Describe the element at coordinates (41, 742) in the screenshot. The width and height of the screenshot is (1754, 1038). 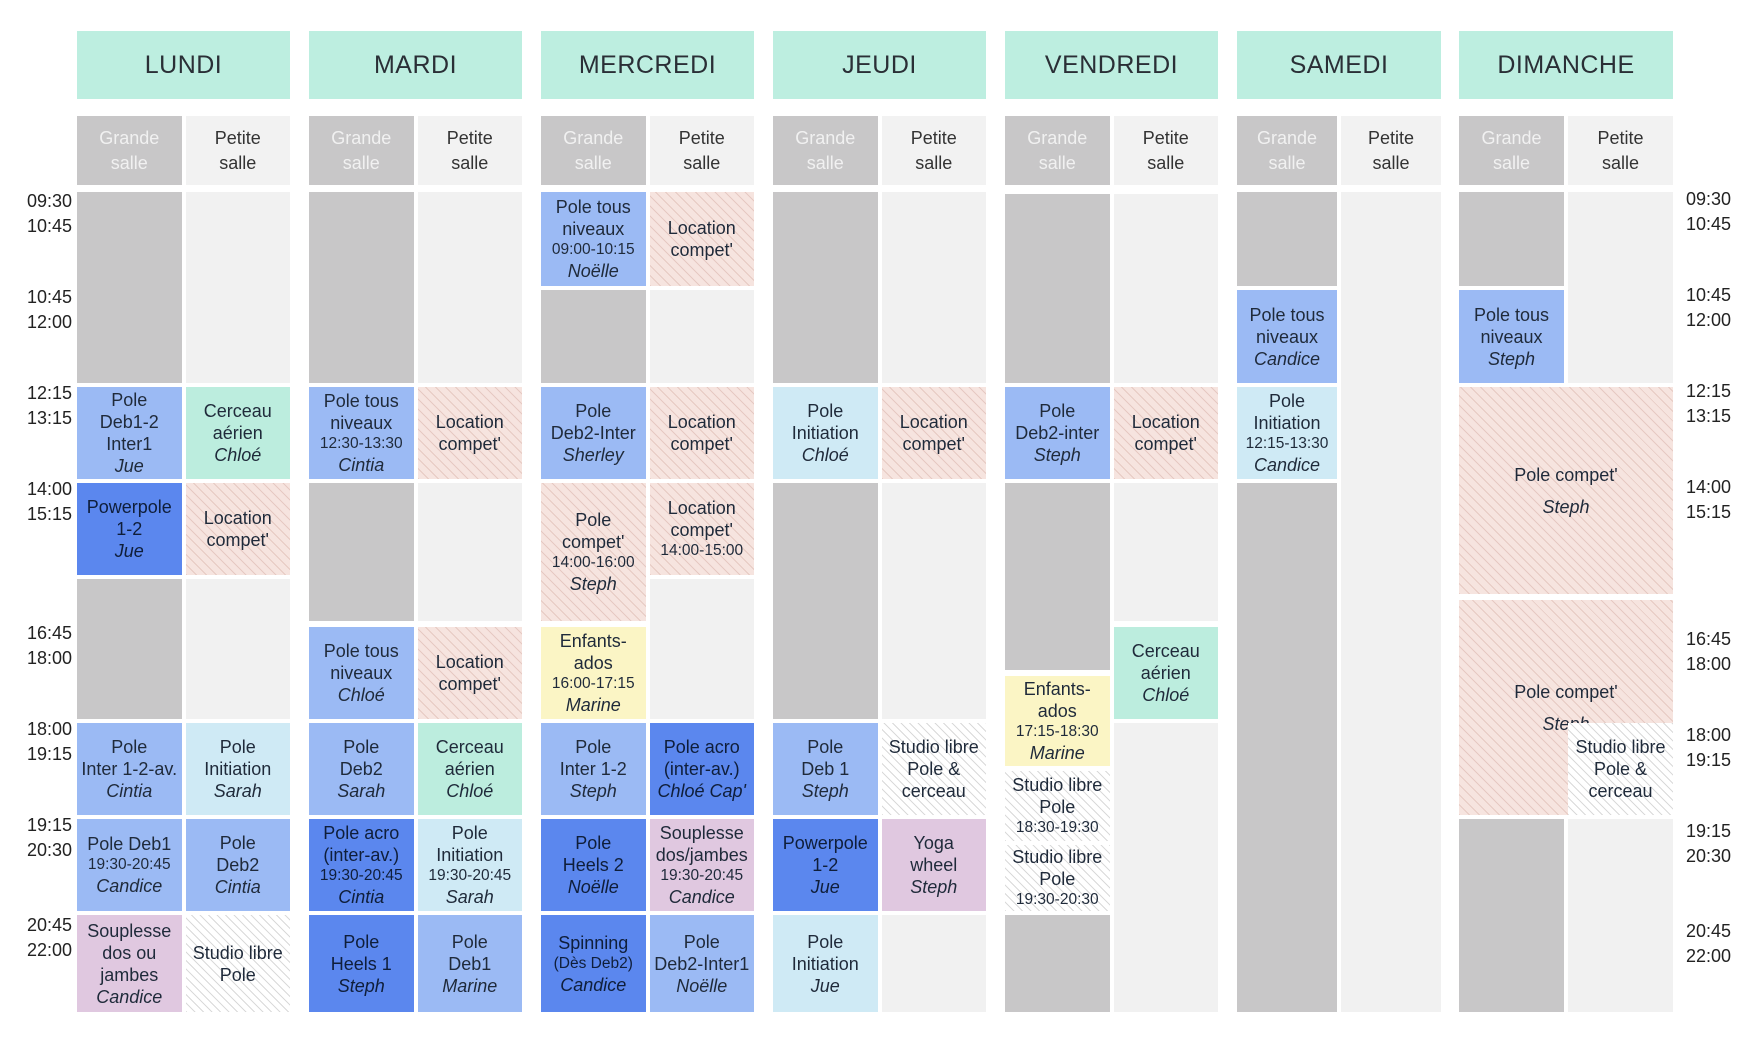
I see `time-label-left: 18:00 19:15` at that location.